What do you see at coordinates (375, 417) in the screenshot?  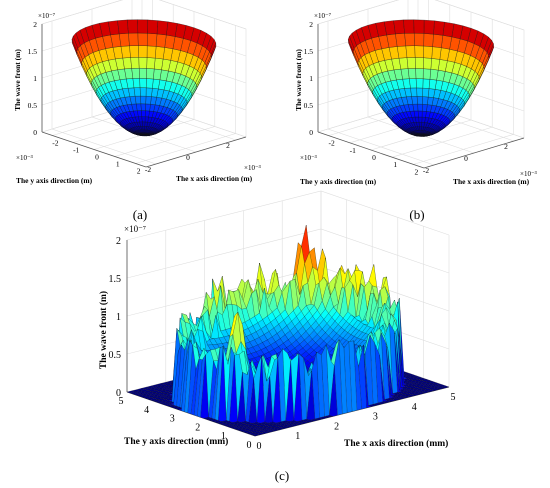 I see `x-tick-label: 3` at bounding box center [375, 417].